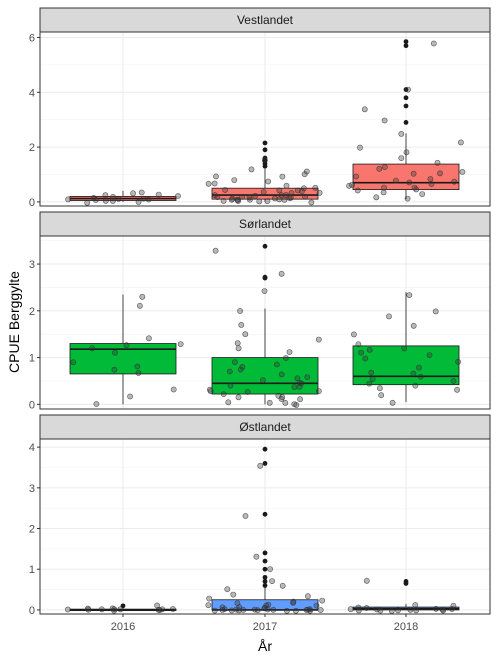 The width and height of the screenshot is (500, 659). I want to click on box-2018, so click(406, 166).